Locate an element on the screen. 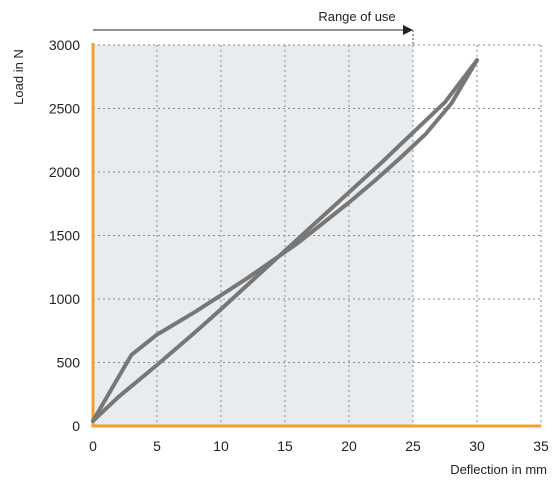 The height and width of the screenshot is (484, 556). y-tick-labels: 0 500 1000 1500 2000 2500 3000 is located at coordinates (64, 235).